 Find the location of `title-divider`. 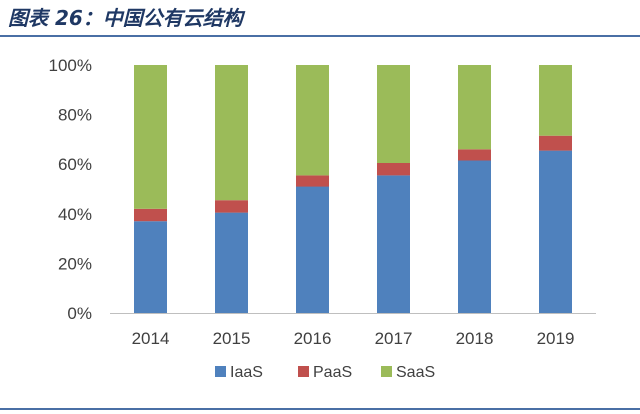

title-divider is located at coordinates (320, 36).